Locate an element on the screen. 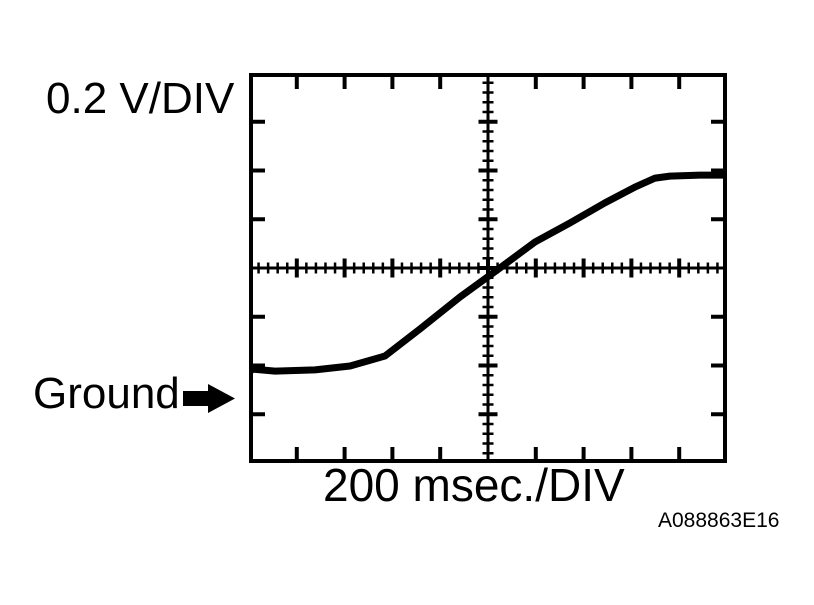 This screenshot has width=814, height=605. ground-arrow-icon is located at coordinates (209, 398).